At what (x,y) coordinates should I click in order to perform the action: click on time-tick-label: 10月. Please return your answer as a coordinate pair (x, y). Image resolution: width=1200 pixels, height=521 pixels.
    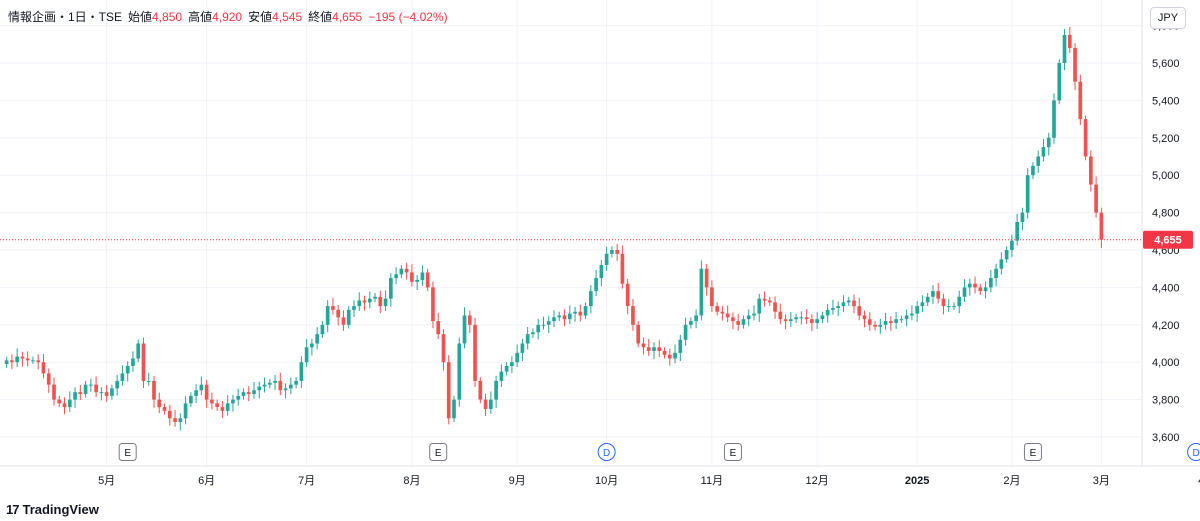
    Looking at the image, I should click on (606, 481).